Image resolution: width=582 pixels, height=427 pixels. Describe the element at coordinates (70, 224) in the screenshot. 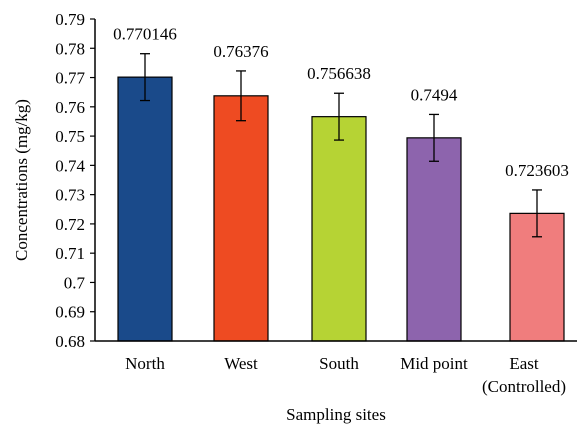

I see `y-tick-label: 0.72` at that location.